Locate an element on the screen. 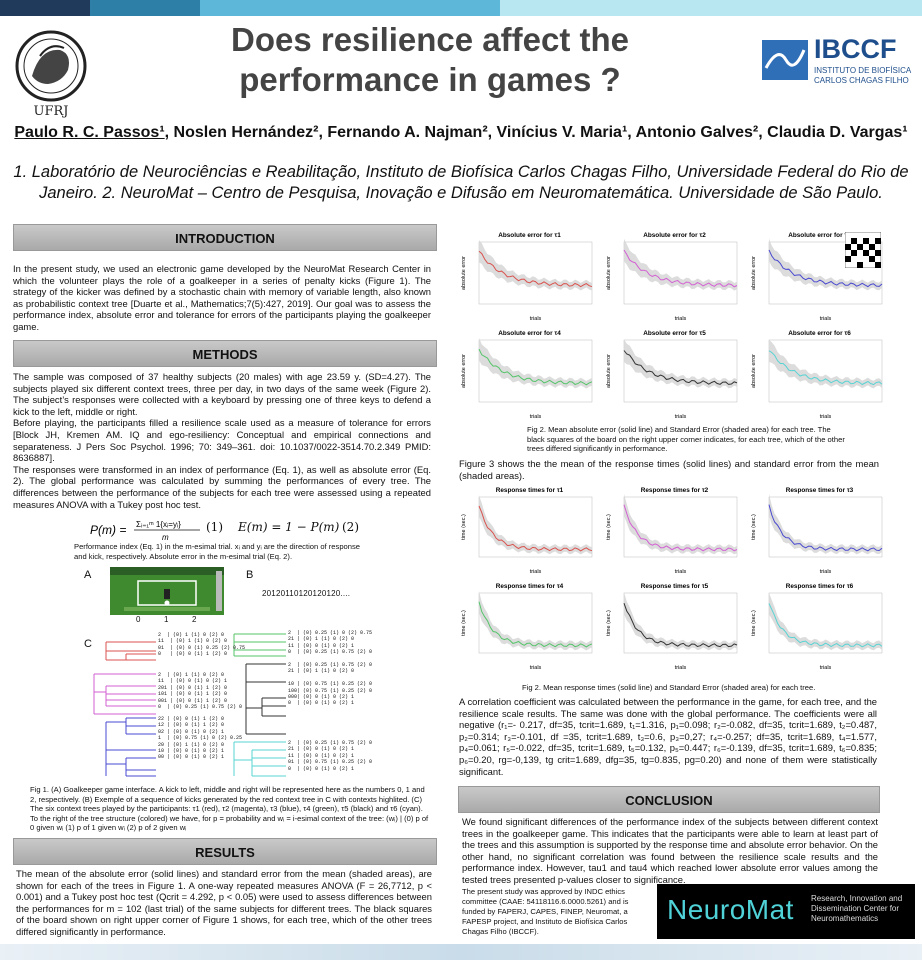  fig2-xlabel-1: trials is located at coordinates (536, 319).